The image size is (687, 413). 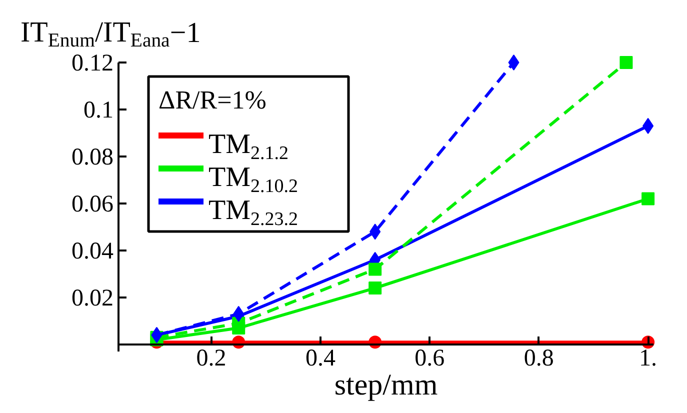 What do you see at coordinates (648, 358) in the screenshot?
I see `x-tick-label: 1.` at bounding box center [648, 358].